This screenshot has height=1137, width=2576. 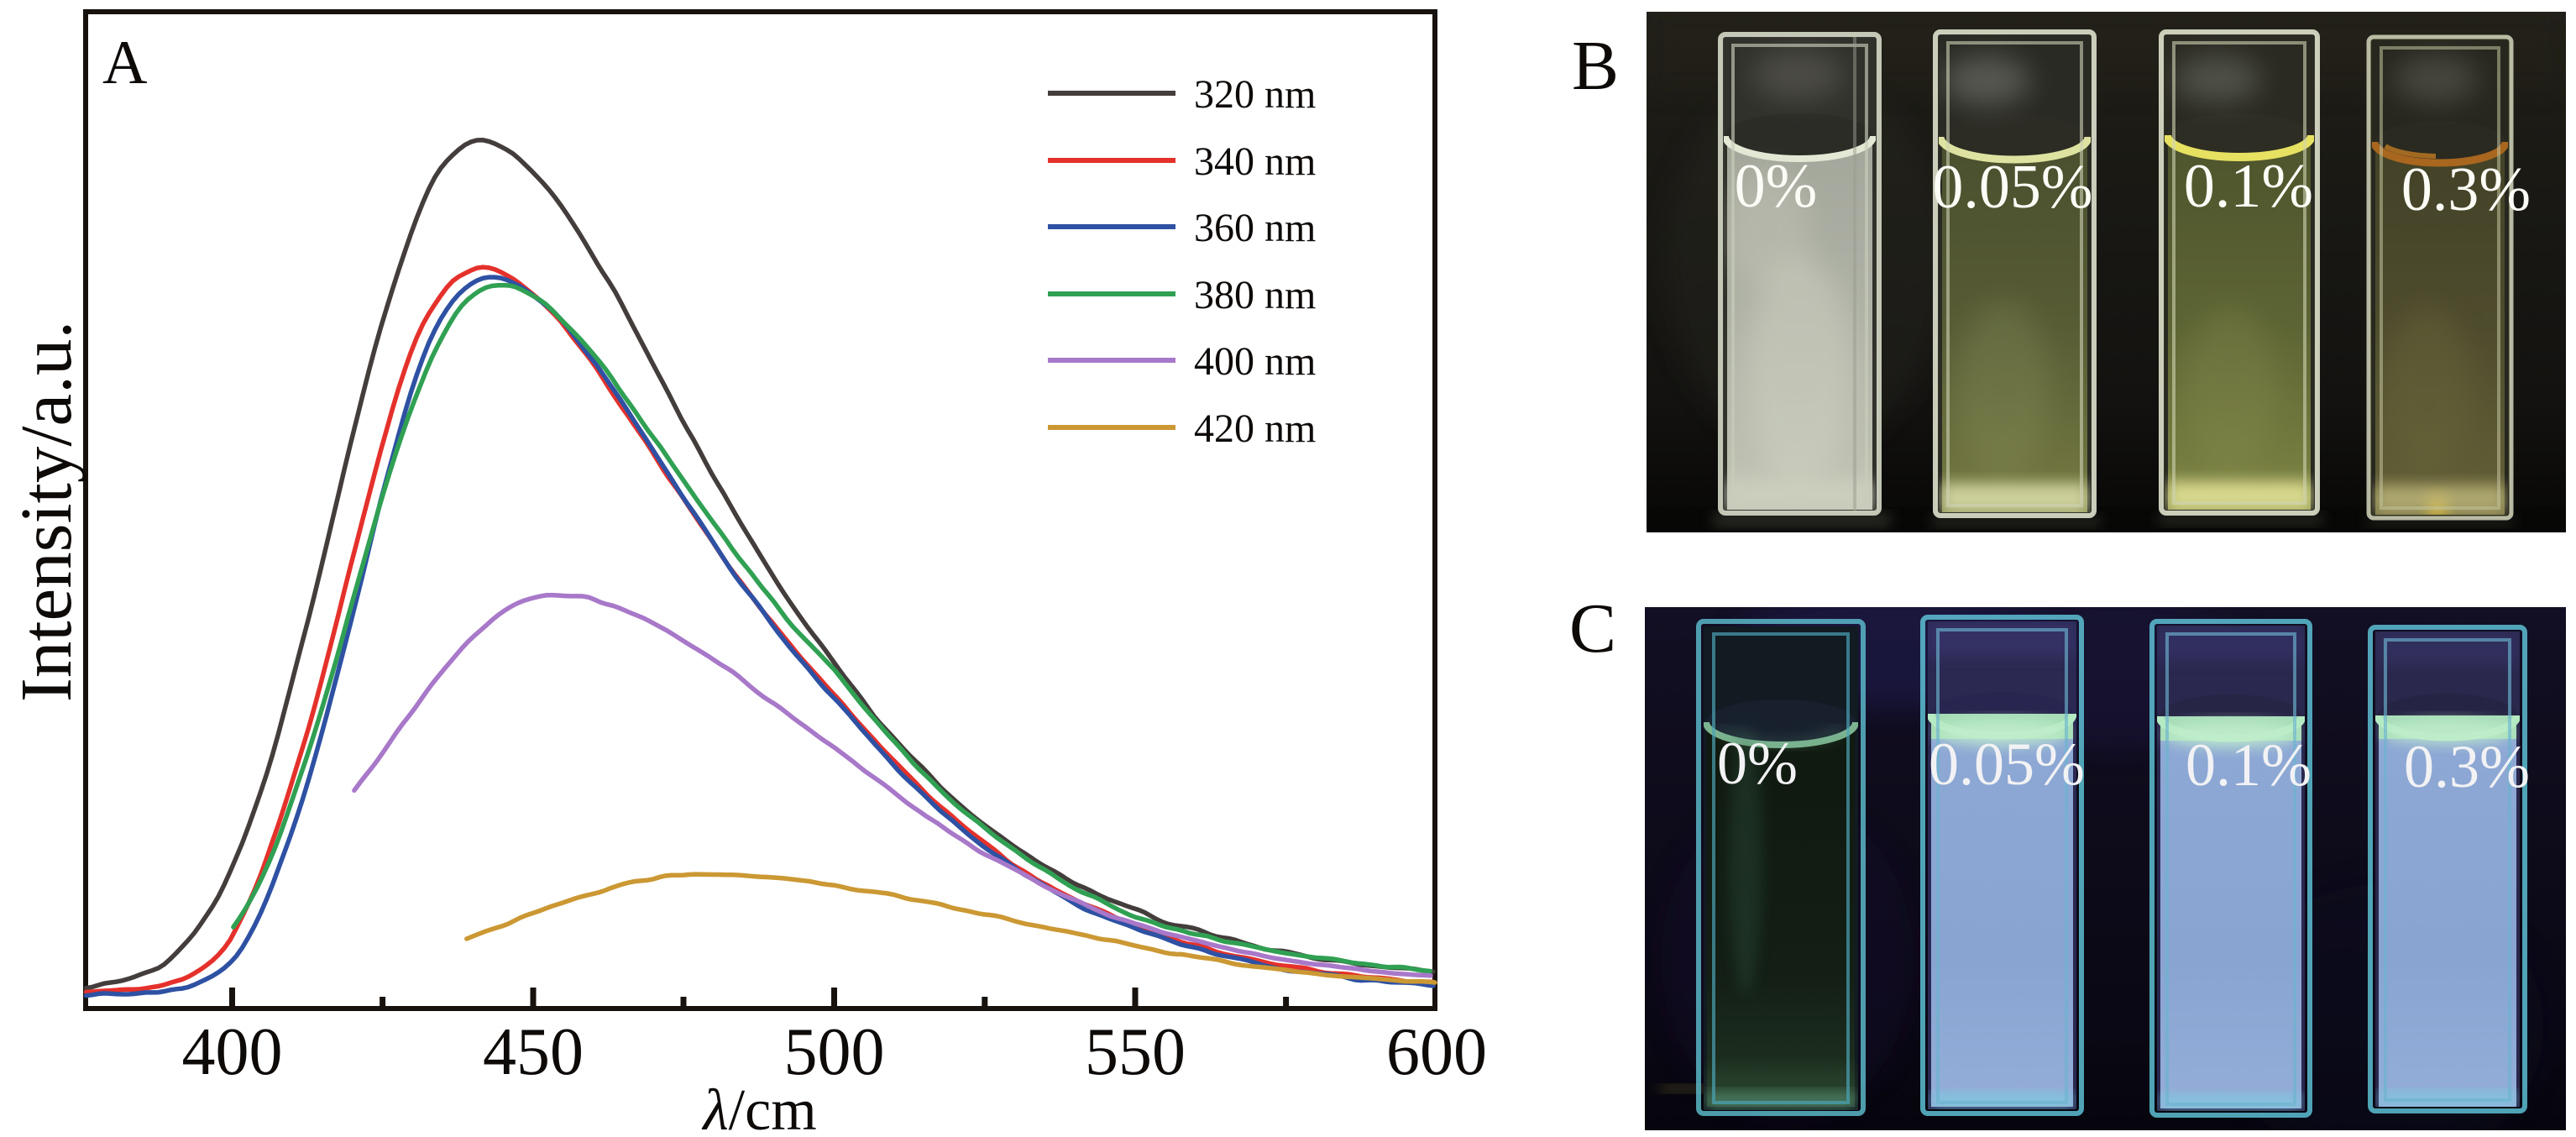 What do you see at coordinates (1436, 1052) in the screenshot?
I see `svg-text: 600` at bounding box center [1436, 1052].